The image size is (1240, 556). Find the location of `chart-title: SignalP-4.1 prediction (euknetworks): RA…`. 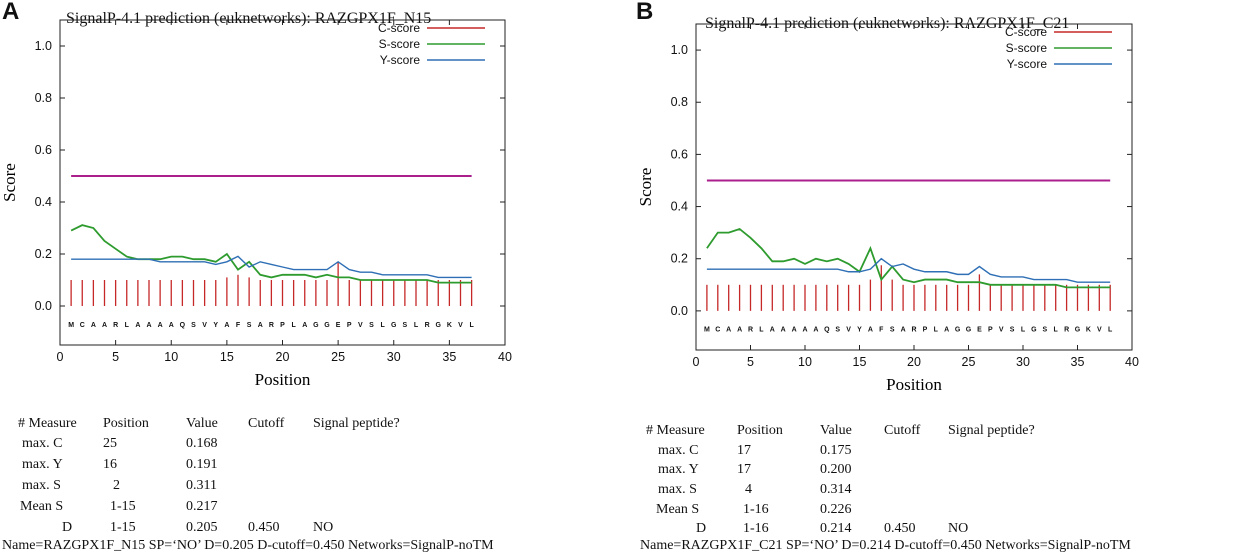

chart-title: SignalP-4.1 prediction (euknetworks): RA… is located at coordinates (249, 18).